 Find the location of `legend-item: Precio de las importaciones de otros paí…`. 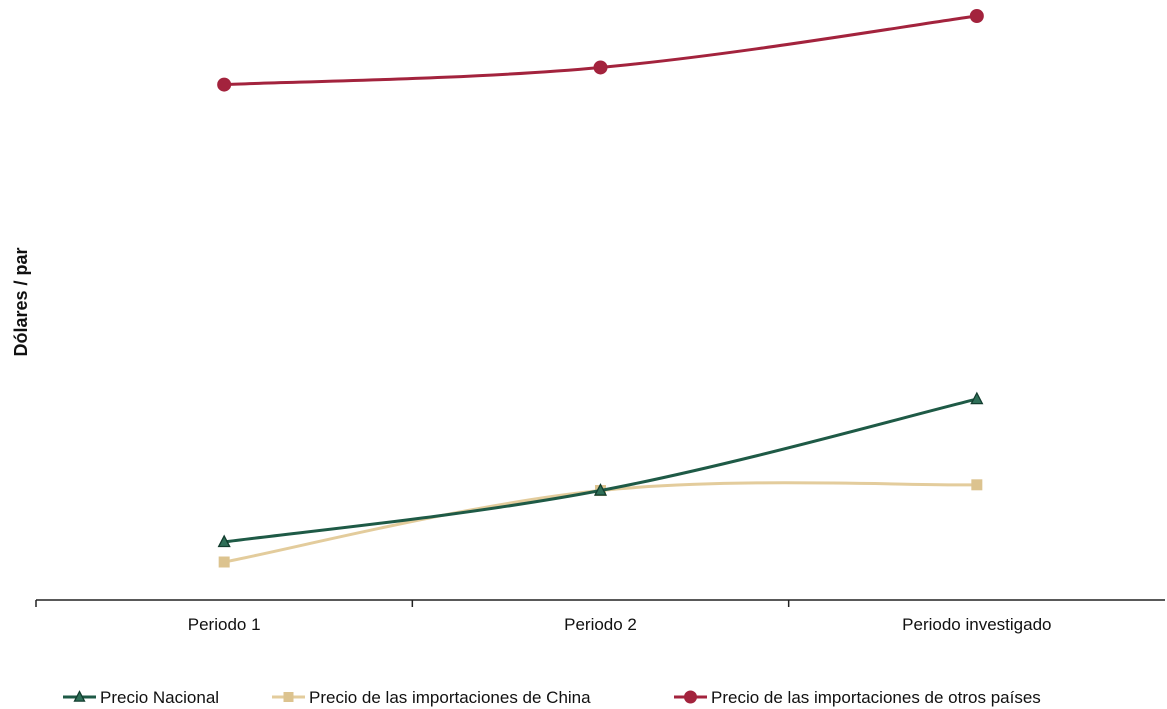

legend-item: Precio de las importaciones de otros paí… is located at coordinates (857, 697).